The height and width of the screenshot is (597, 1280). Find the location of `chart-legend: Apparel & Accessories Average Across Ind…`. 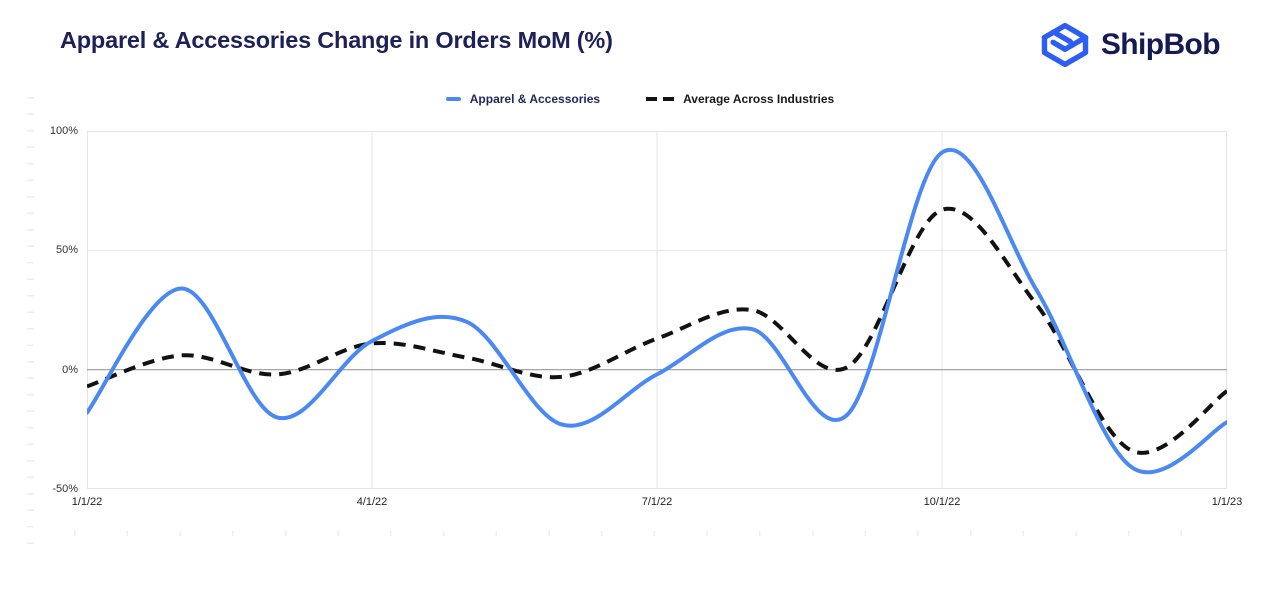

chart-legend: Apparel & Accessories Average Across Ind… is located at coordinates (640, 99).